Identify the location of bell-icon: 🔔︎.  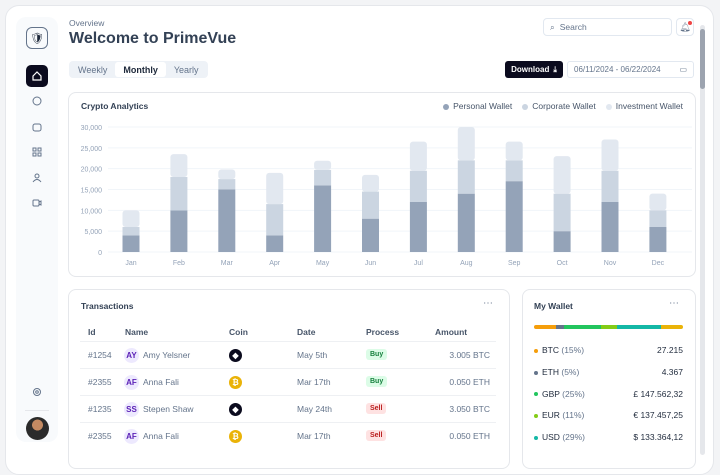
(685, 27).